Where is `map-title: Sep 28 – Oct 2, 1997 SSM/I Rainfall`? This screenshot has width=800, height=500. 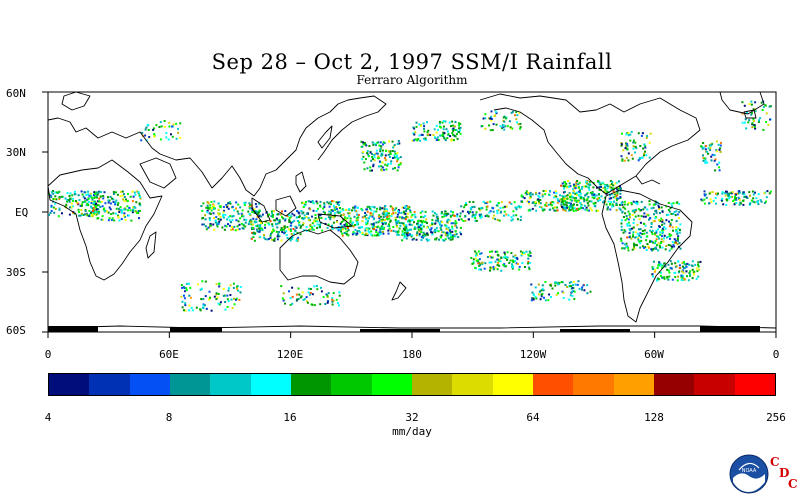
map-title: Sep 28 – Oct 2, 1997 SSM/I Rainfall is located at coordinates (412, 62).